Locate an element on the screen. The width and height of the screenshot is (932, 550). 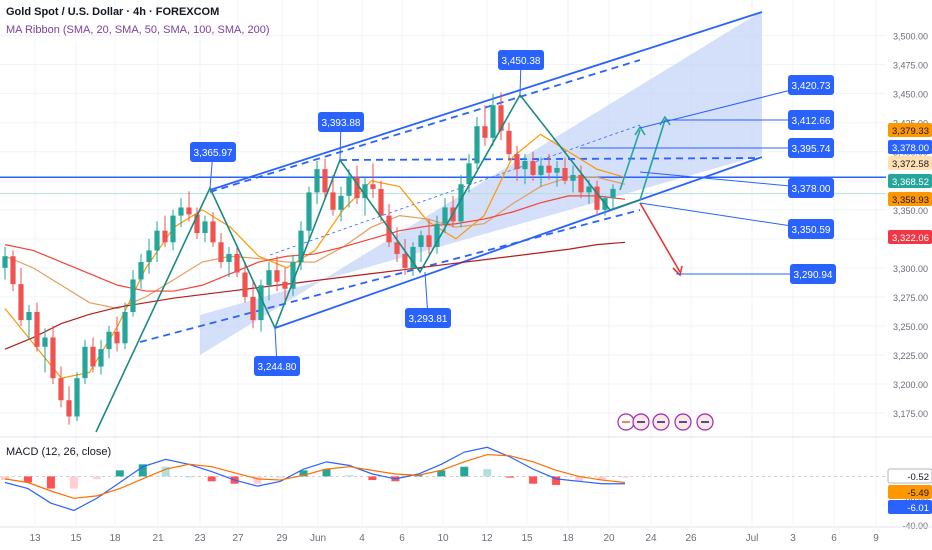
callout-label: 3,378.00 is located at coordinates (811, 189).